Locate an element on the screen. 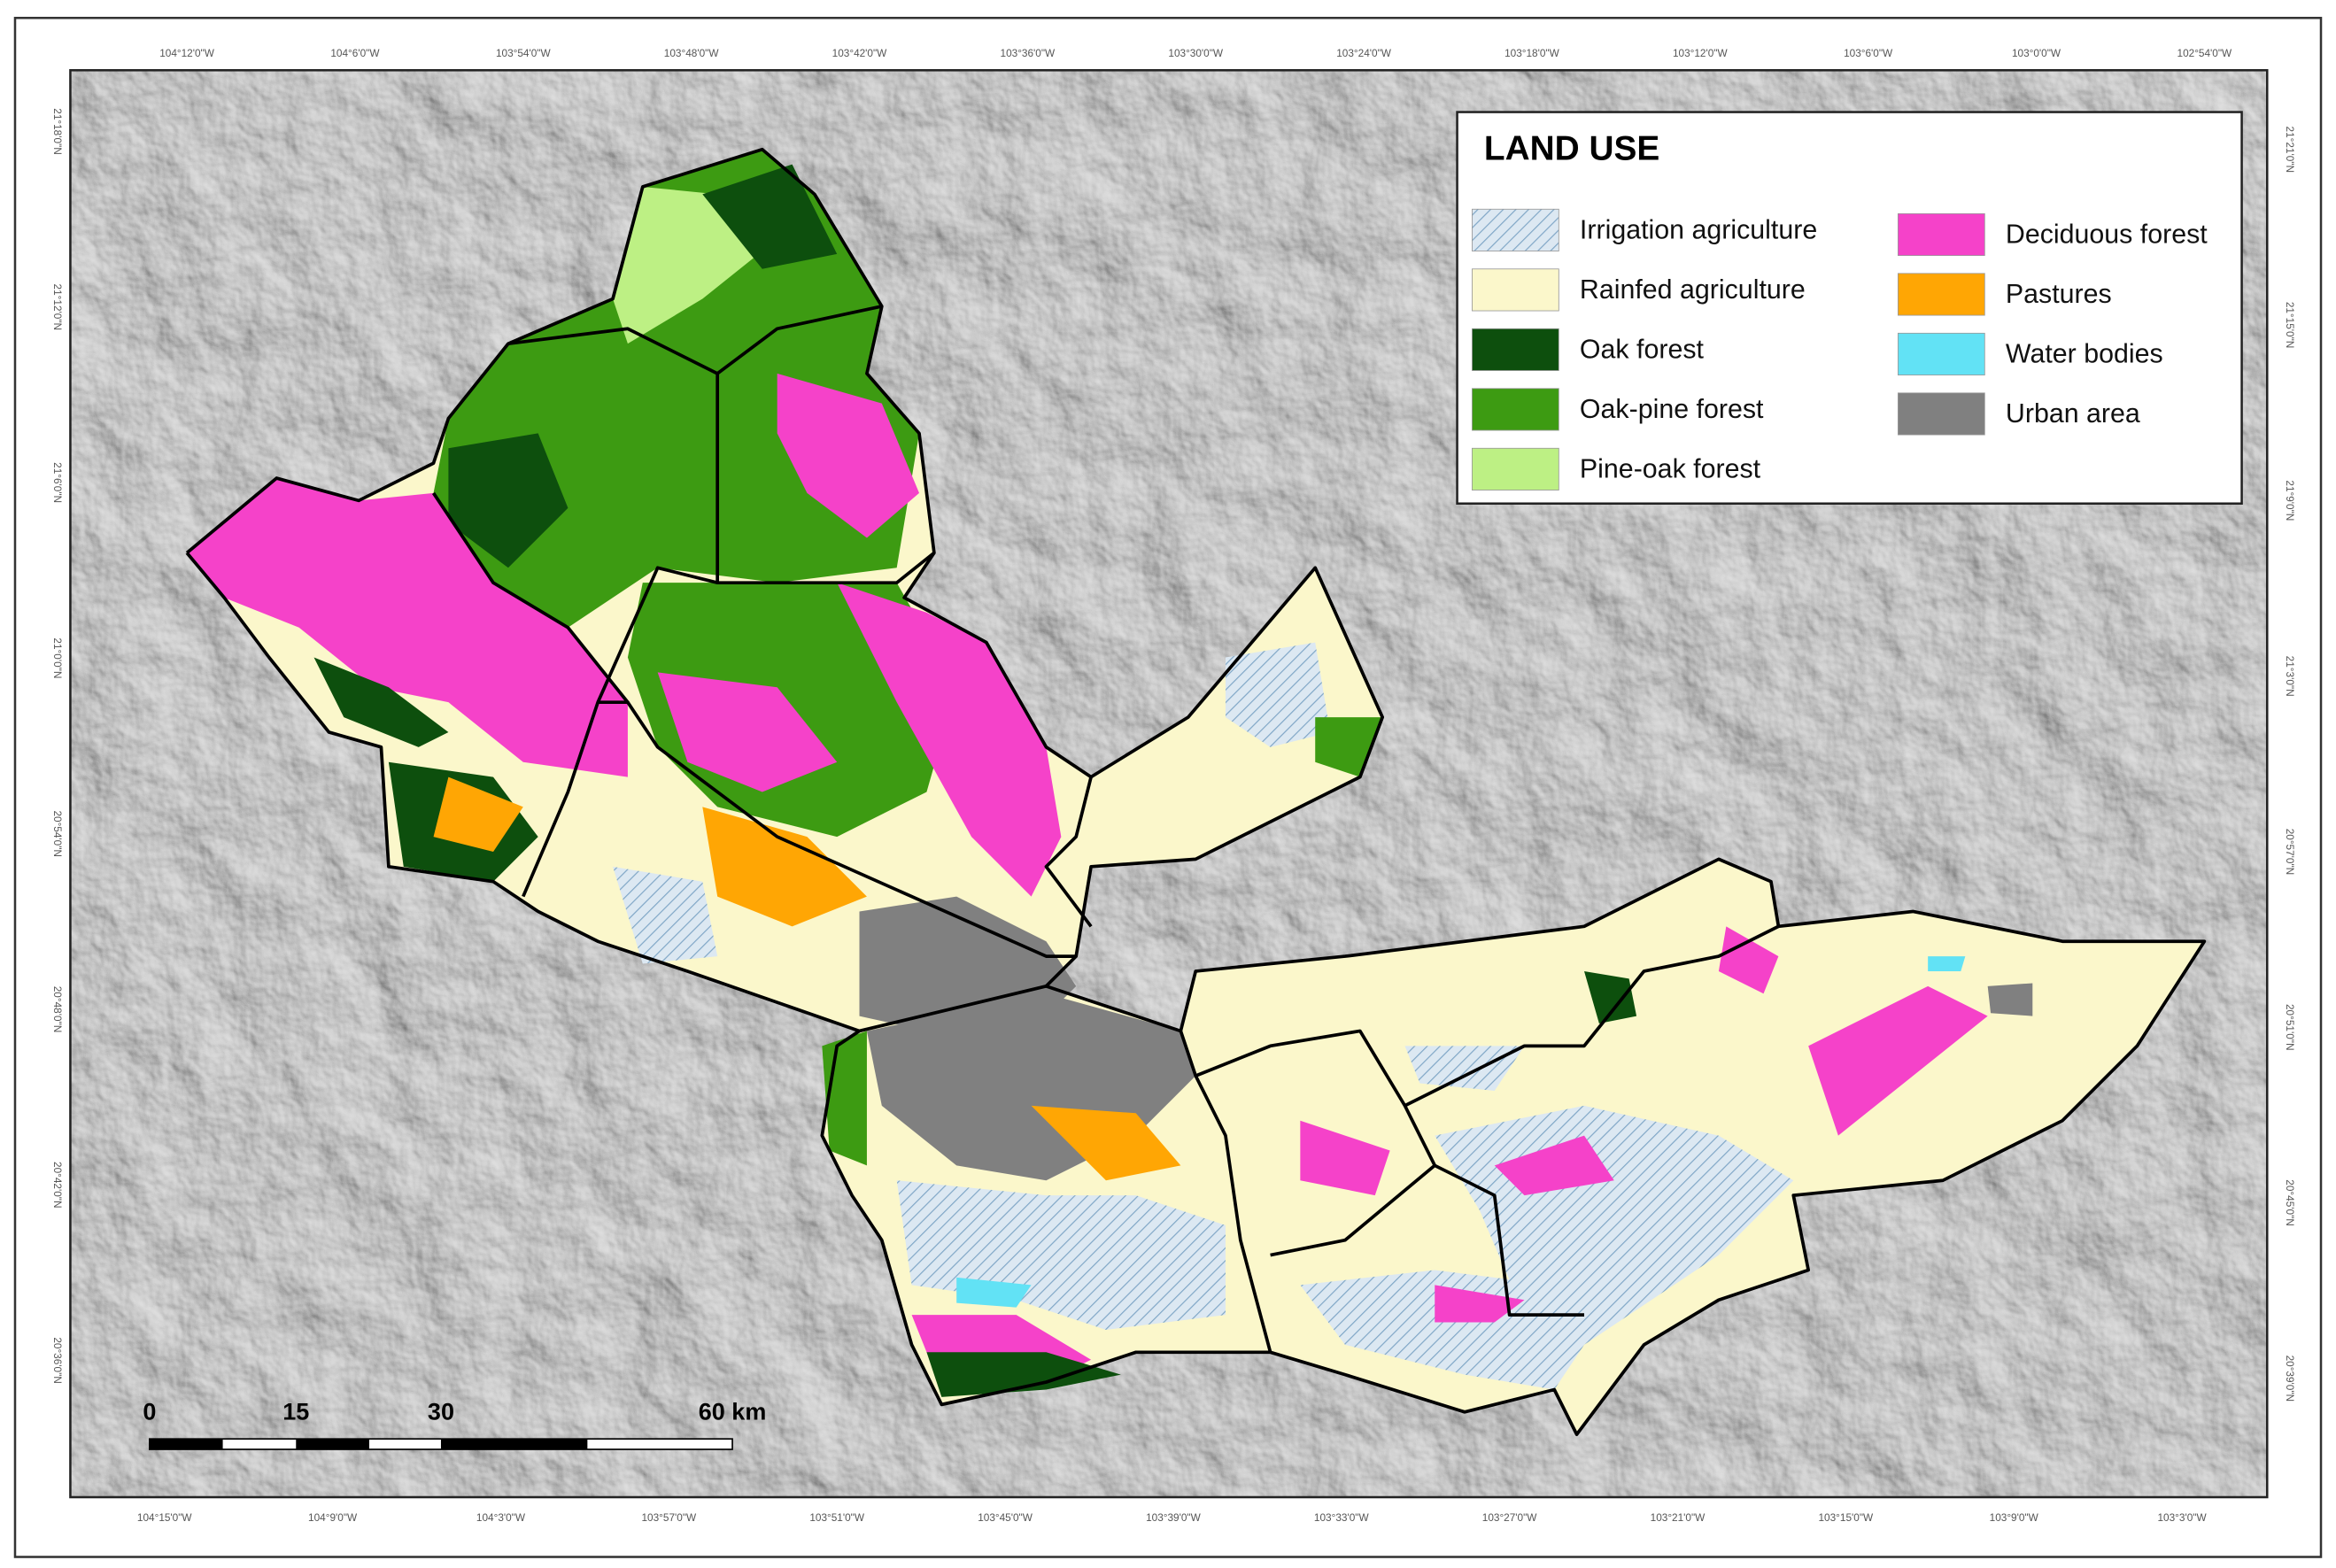 The image size is (2336, 1568). latitude-label: 21°0'0"N is located at coordinates (57, 657).